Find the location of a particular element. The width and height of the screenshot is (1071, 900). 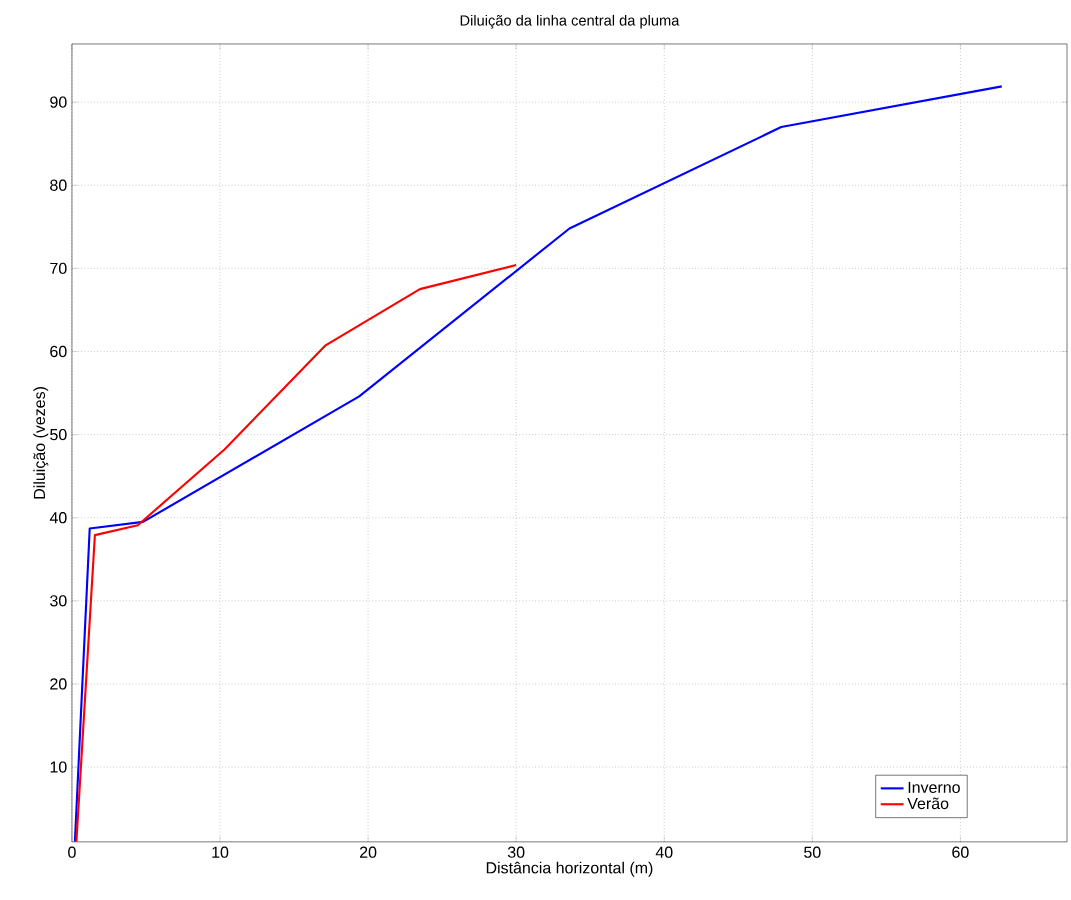

y-tick-label: 70 is located at coordinates (58, 268).